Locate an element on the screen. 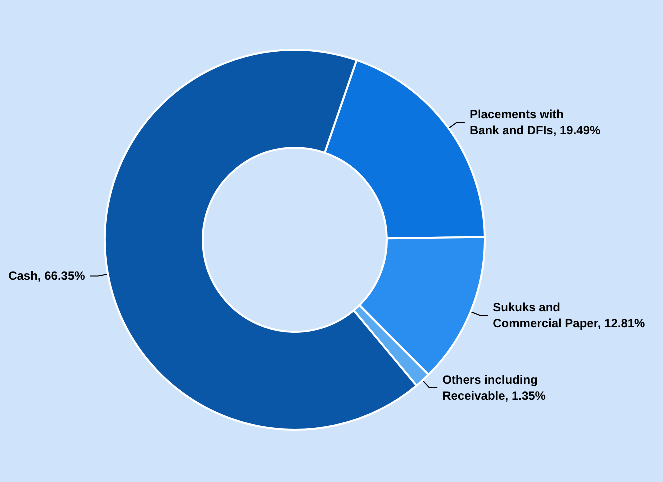  slice-label: Others including Receivable, 1.35% is located at coordinates (494, 387).